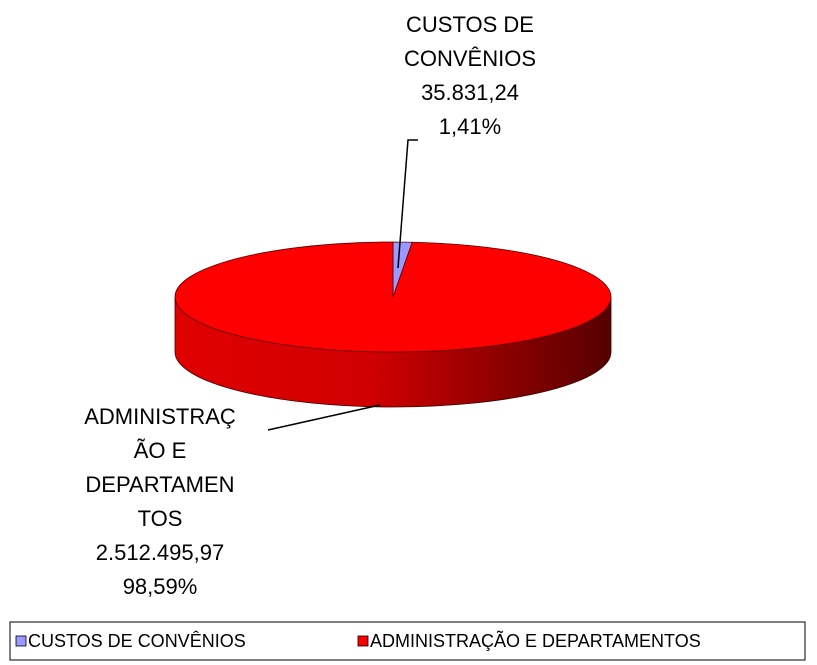 Image resolution: width=817 pixels, height=665 pixels. What do you see at coordinates (160, 552) in the screenshot?
I see `label-value: 2.512.495,97` at bounding box center [160, 552].